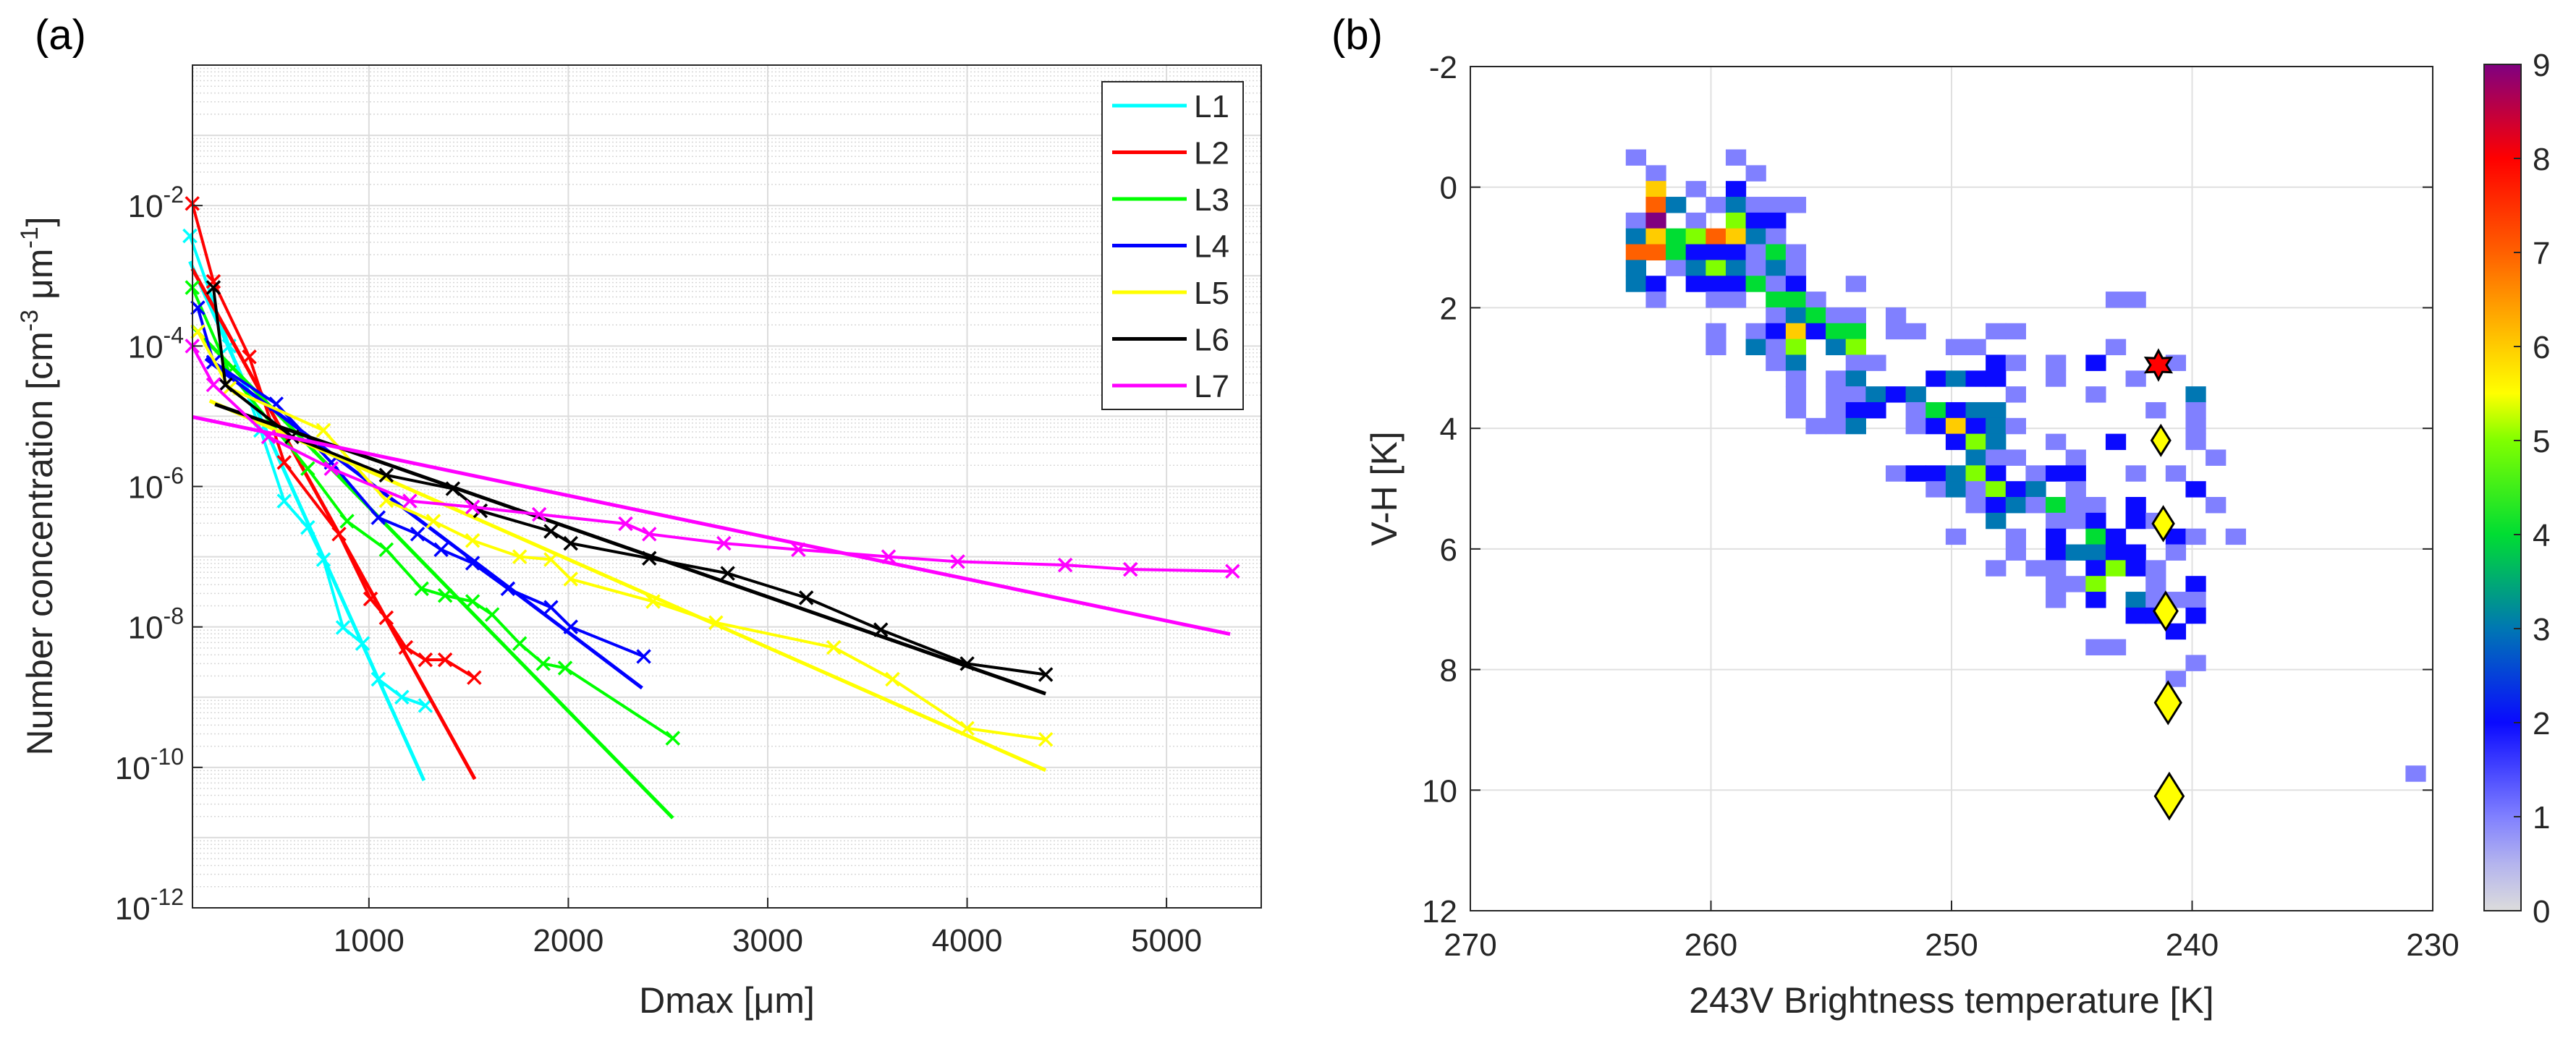 Image resolution: width=2576 pixels, height=1046 pixels. I want to click on legend-label-l5: L5, so click(1211, 293).